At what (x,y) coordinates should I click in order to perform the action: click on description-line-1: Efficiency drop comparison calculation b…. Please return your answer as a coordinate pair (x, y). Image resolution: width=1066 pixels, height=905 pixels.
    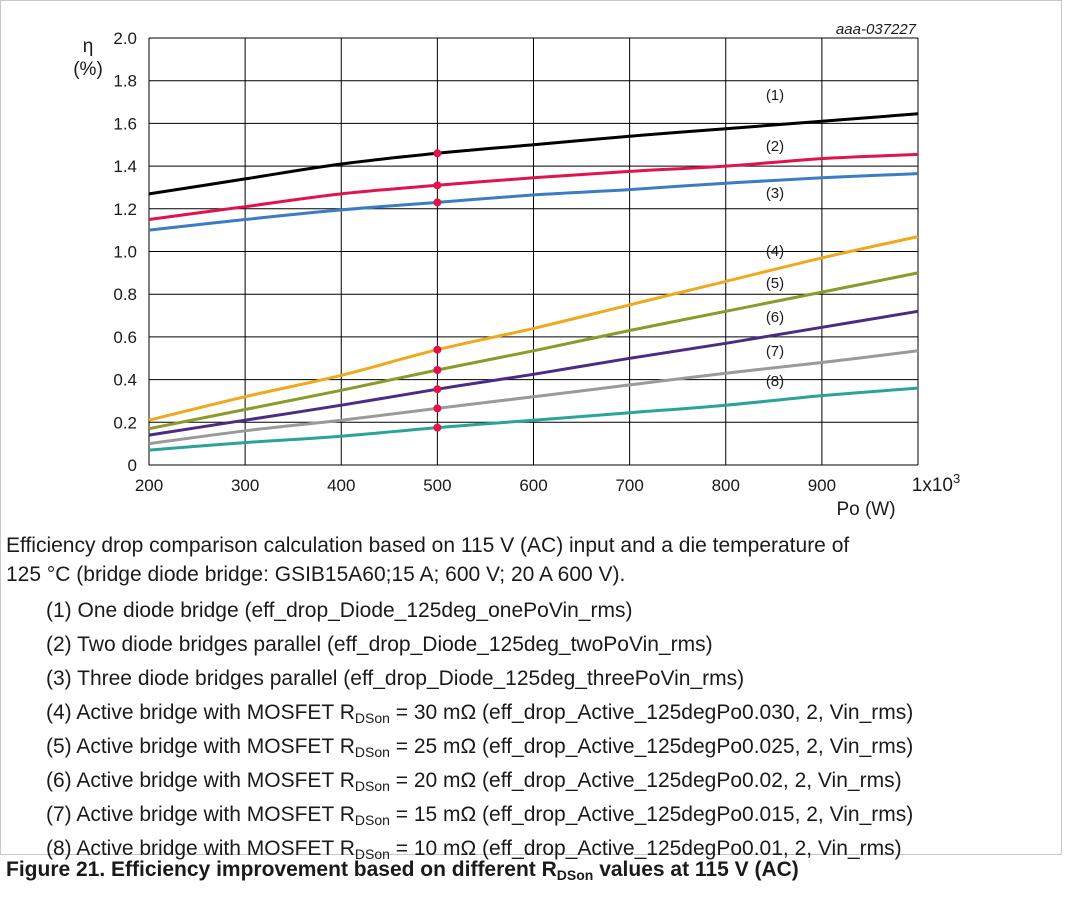
    Looking at the image, I should click on (428, 545).